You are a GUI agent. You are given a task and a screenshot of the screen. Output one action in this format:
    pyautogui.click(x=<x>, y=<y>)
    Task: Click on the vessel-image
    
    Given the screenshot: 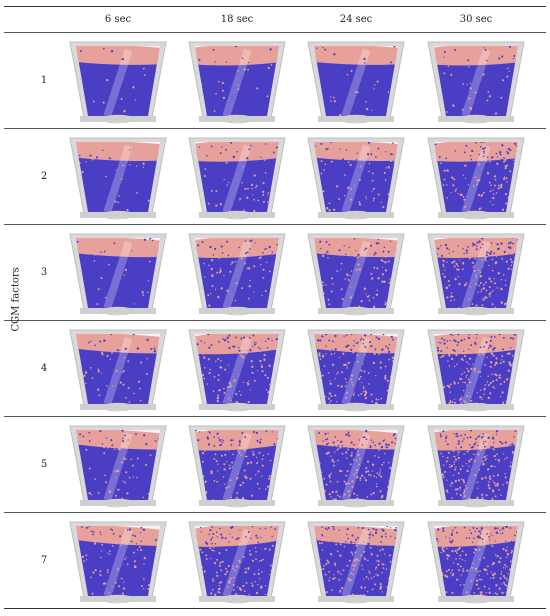 What is the action you would take?
    pyautogui.click(x=237, y=466)
    